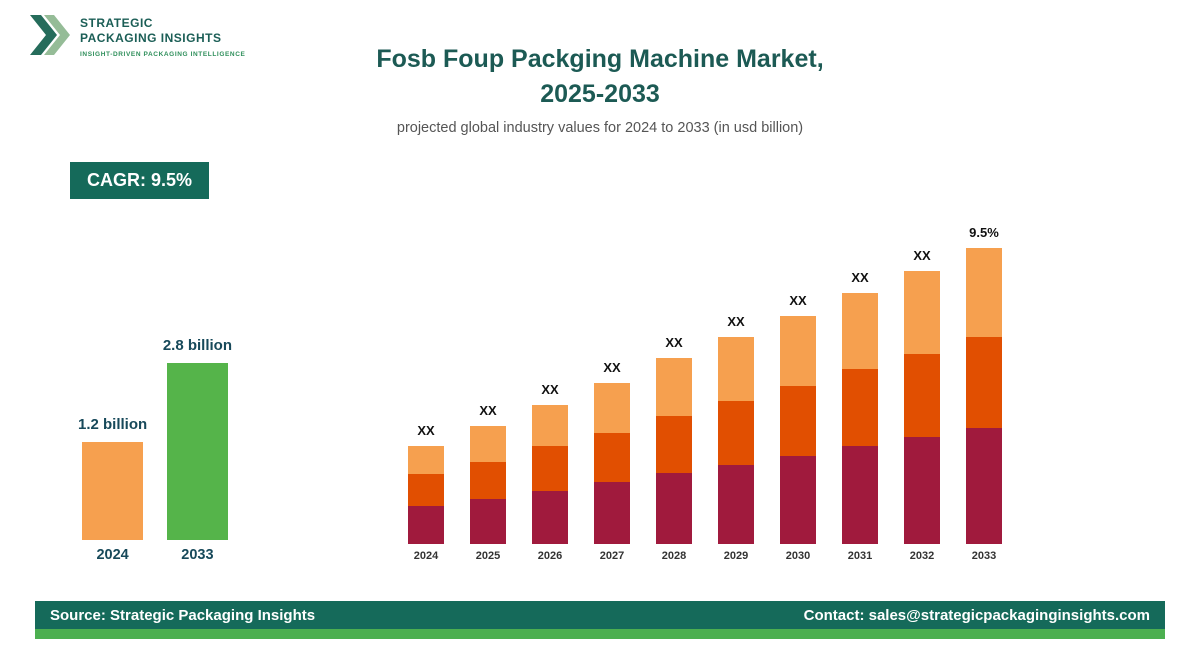  I want to click on bar-group-2029: XX 2029, so click(736, 438).